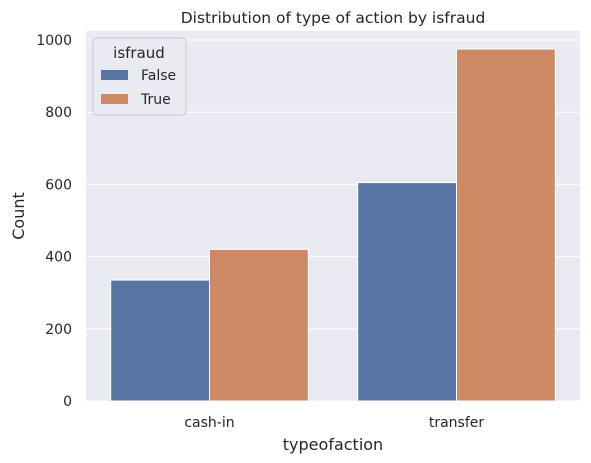  I want to click on y-tick-label: 1000, so click(54, 41).